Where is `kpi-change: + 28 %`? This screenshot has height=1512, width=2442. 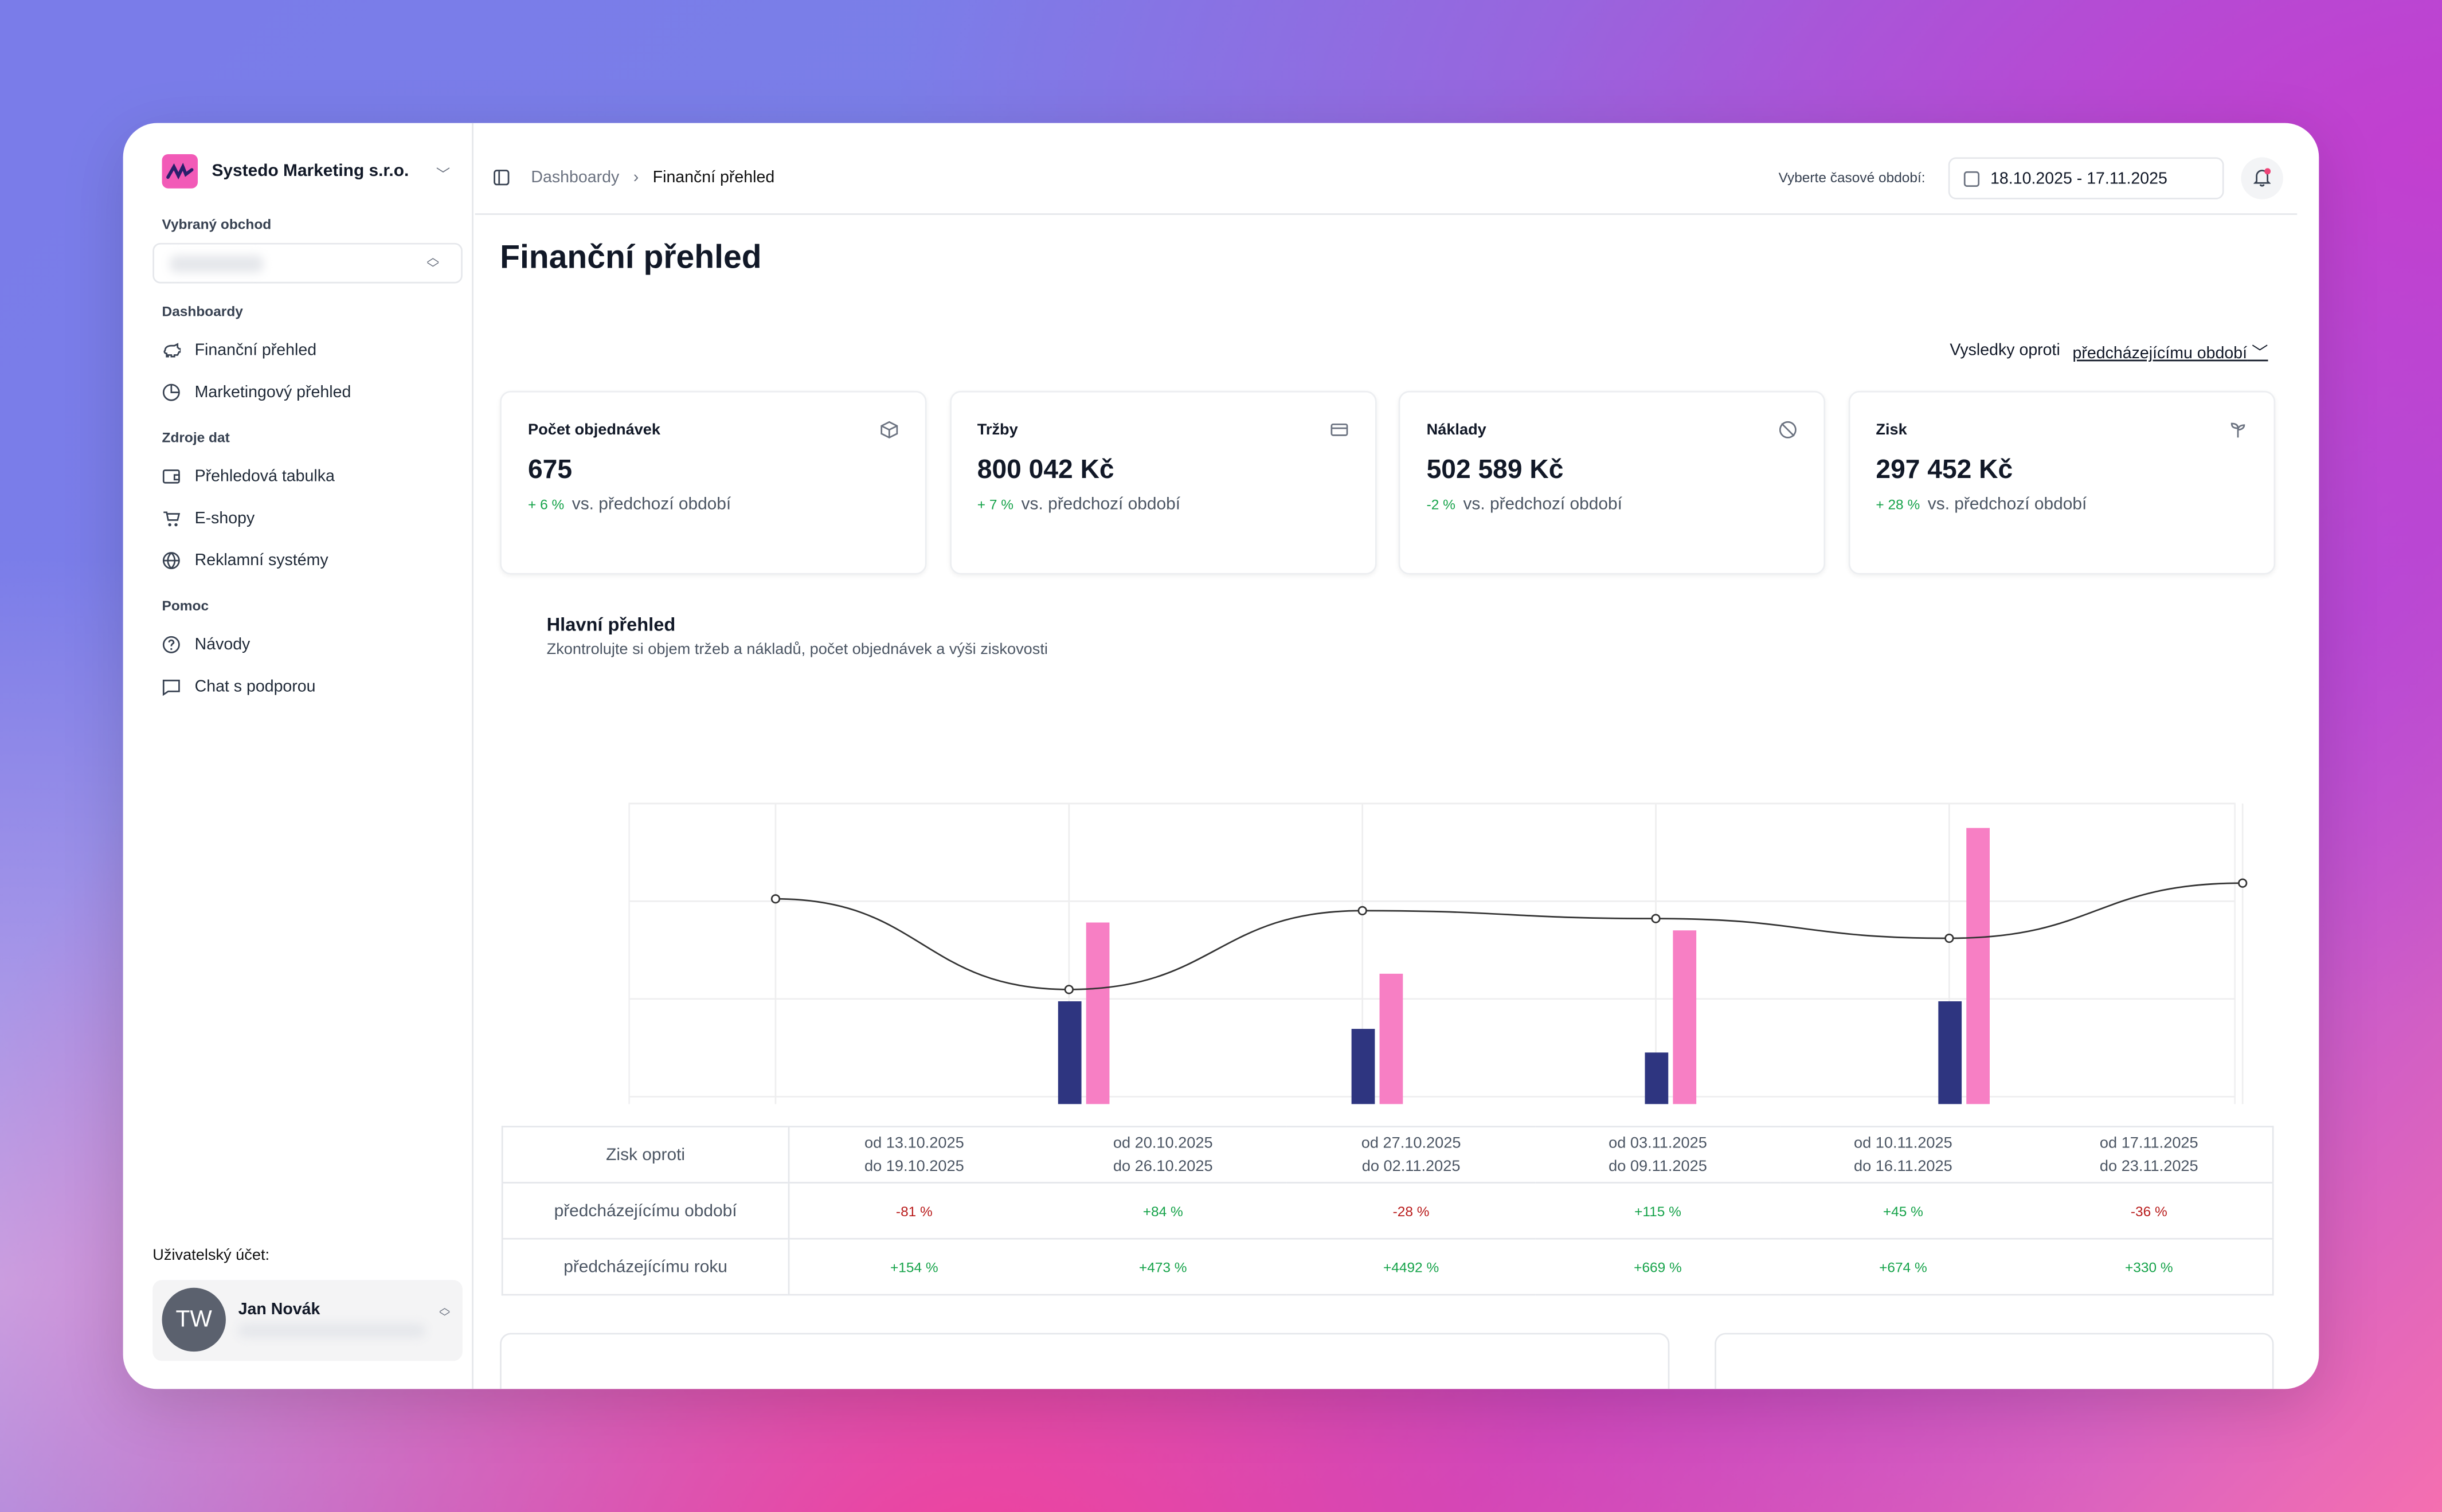
kpi-change: + 28 % is located at coordinates (1898, 504).